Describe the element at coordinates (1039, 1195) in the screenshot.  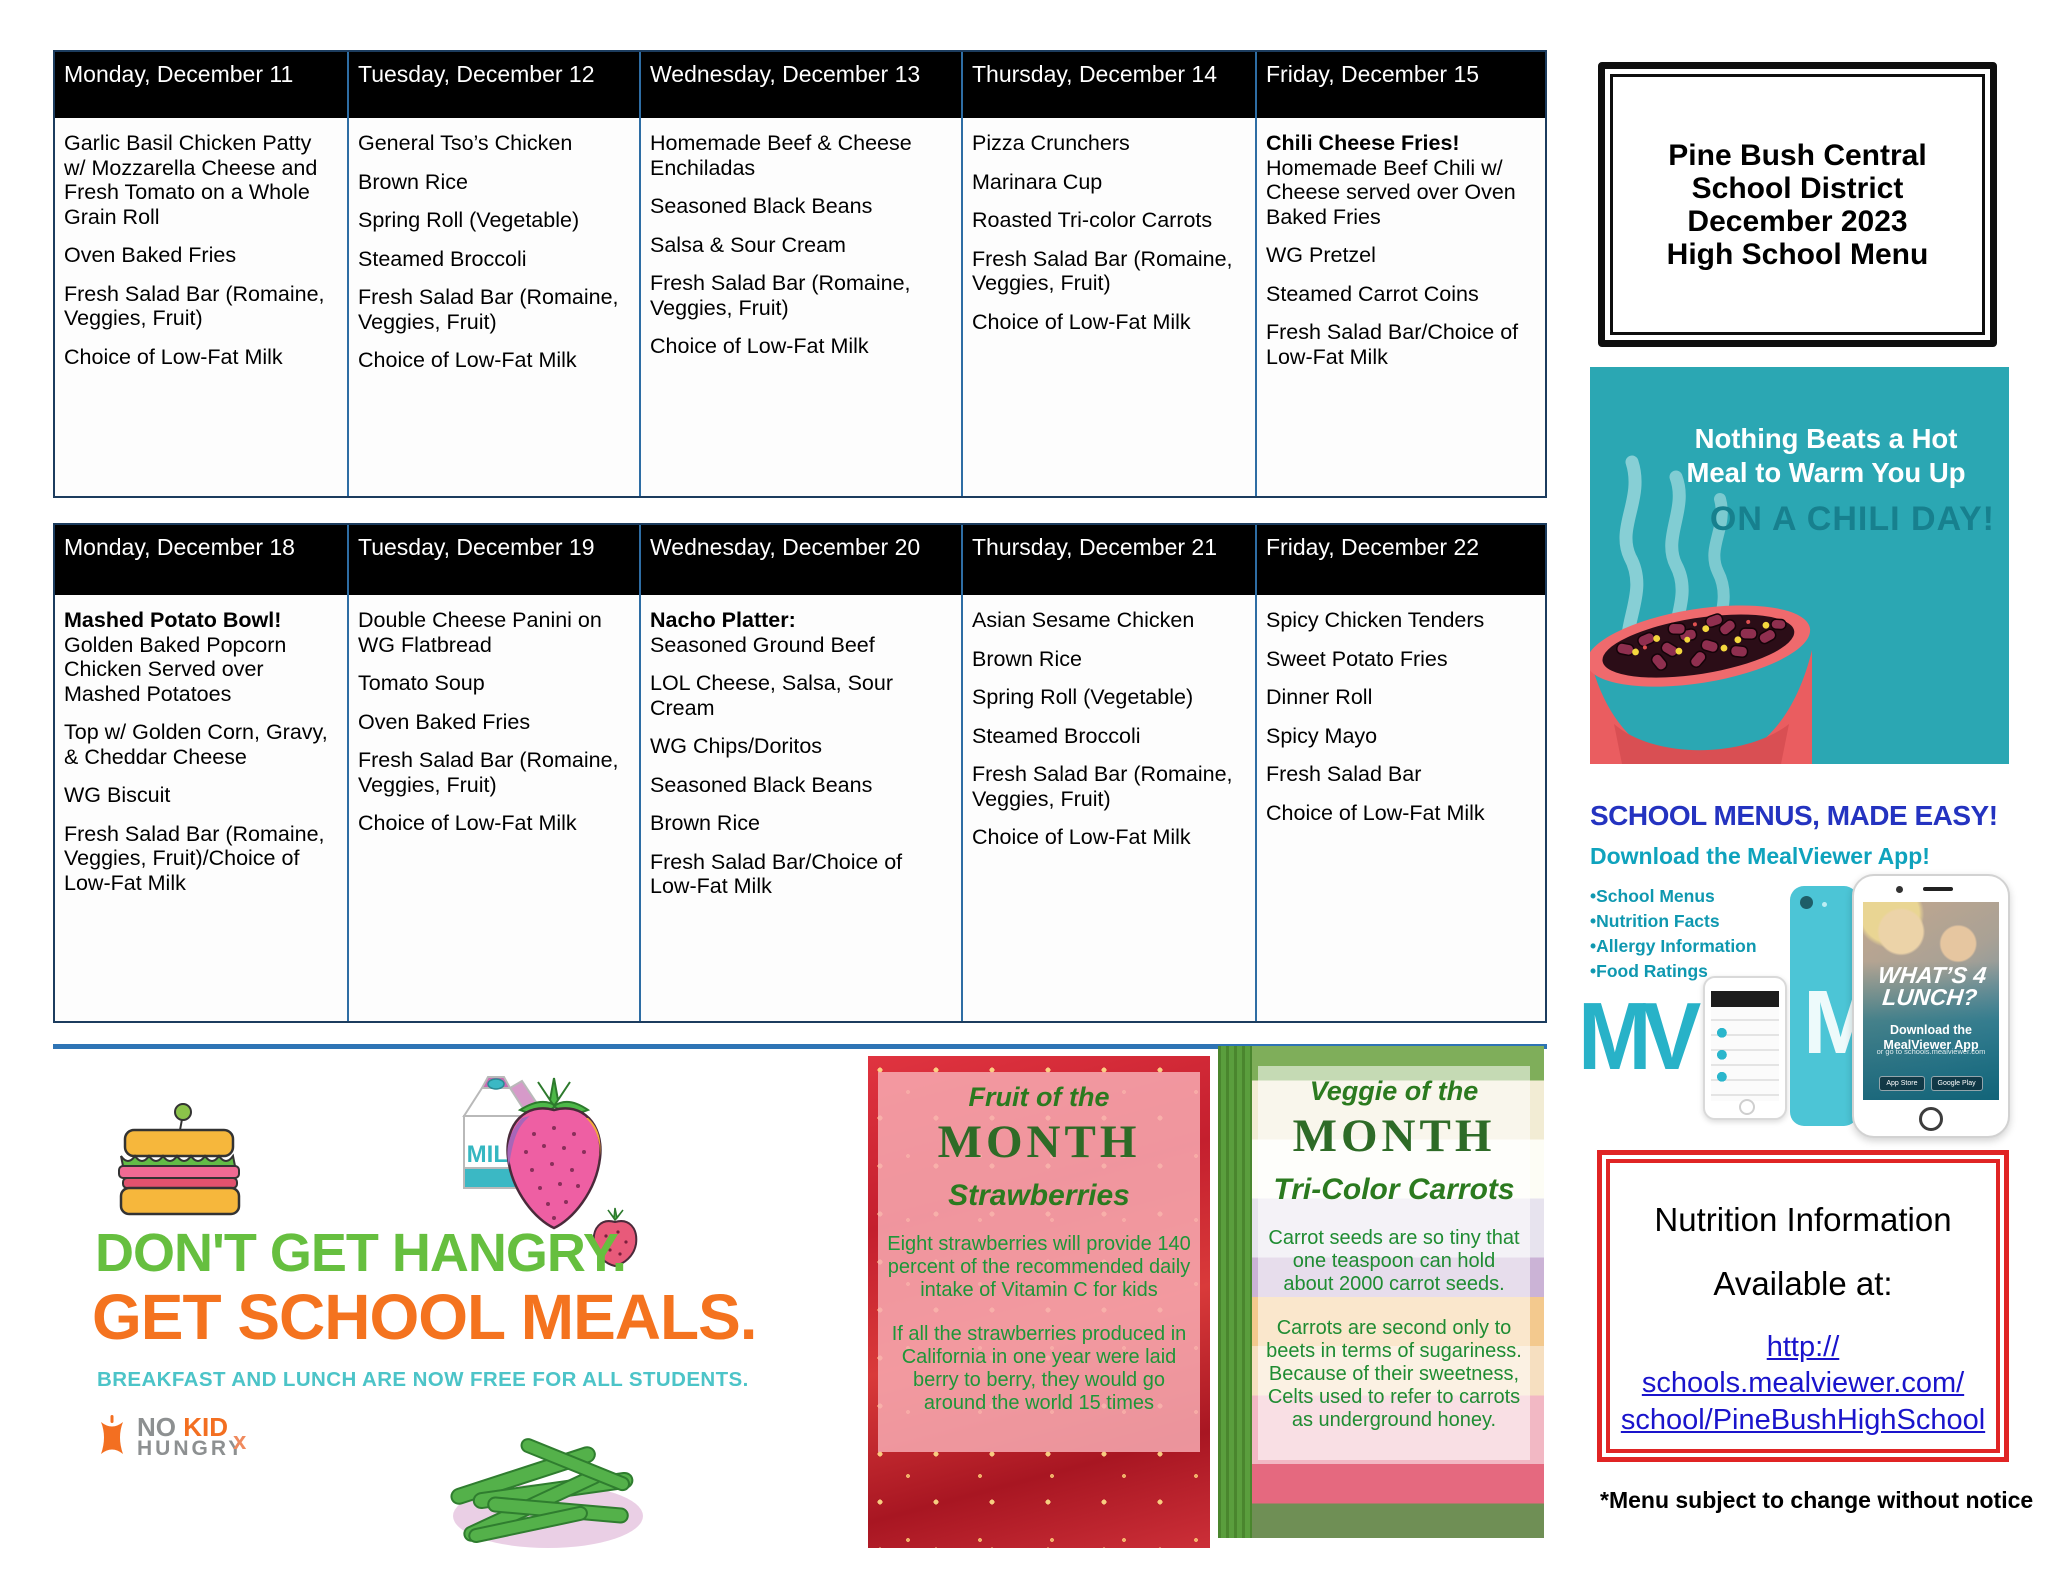
I see `fruit-subtitle: Strawberries` at that location.